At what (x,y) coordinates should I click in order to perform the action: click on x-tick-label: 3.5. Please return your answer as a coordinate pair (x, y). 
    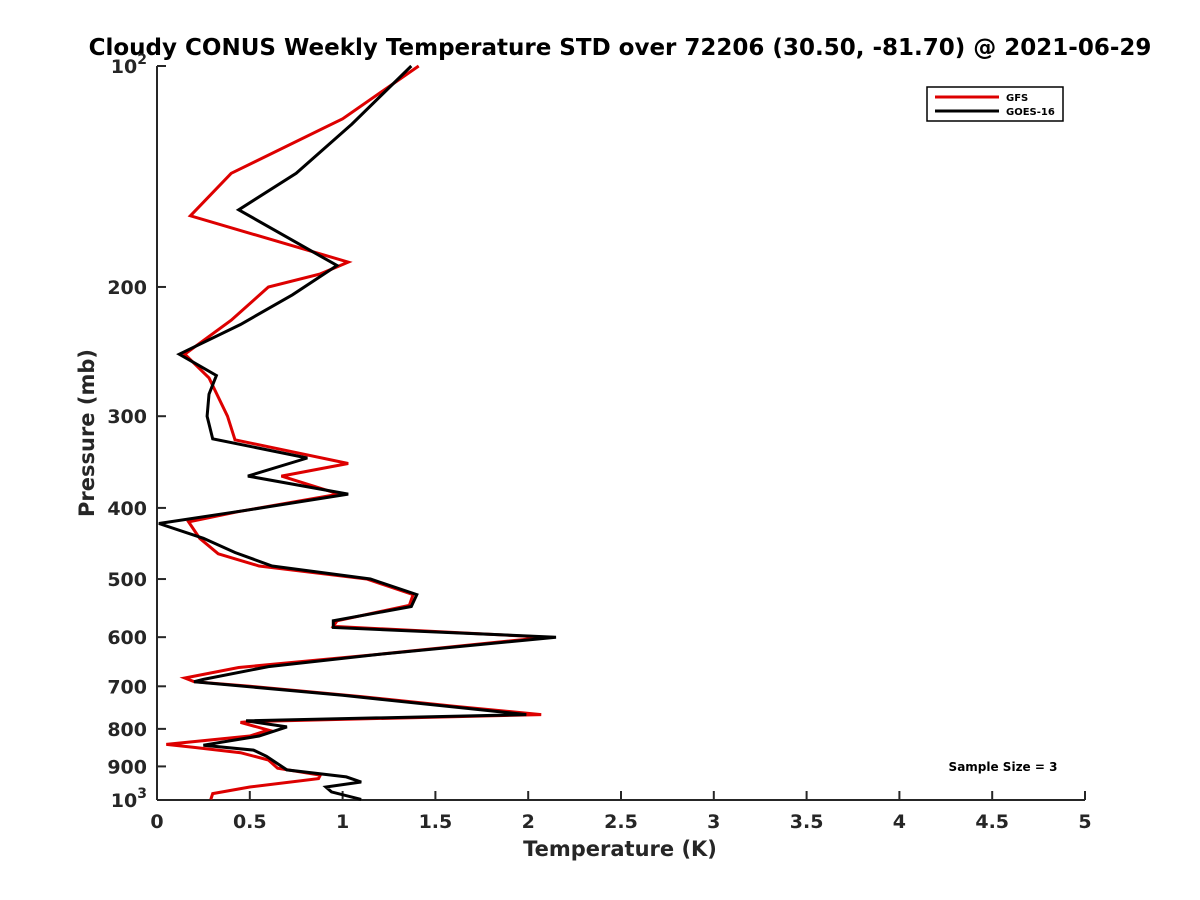
    Looking at the image, I should click on (807, 822).